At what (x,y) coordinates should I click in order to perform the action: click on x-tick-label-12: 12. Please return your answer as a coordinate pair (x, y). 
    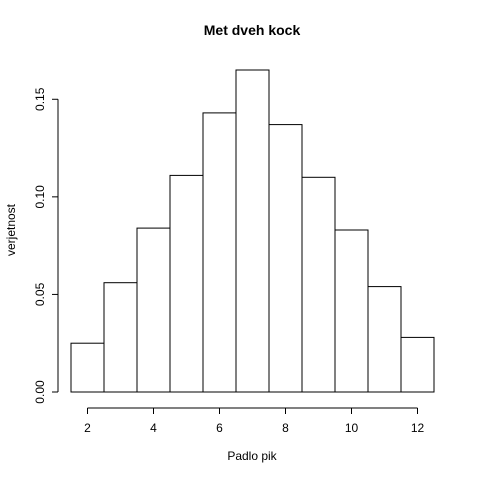
    Looking at the image, I should click on (418, 428).